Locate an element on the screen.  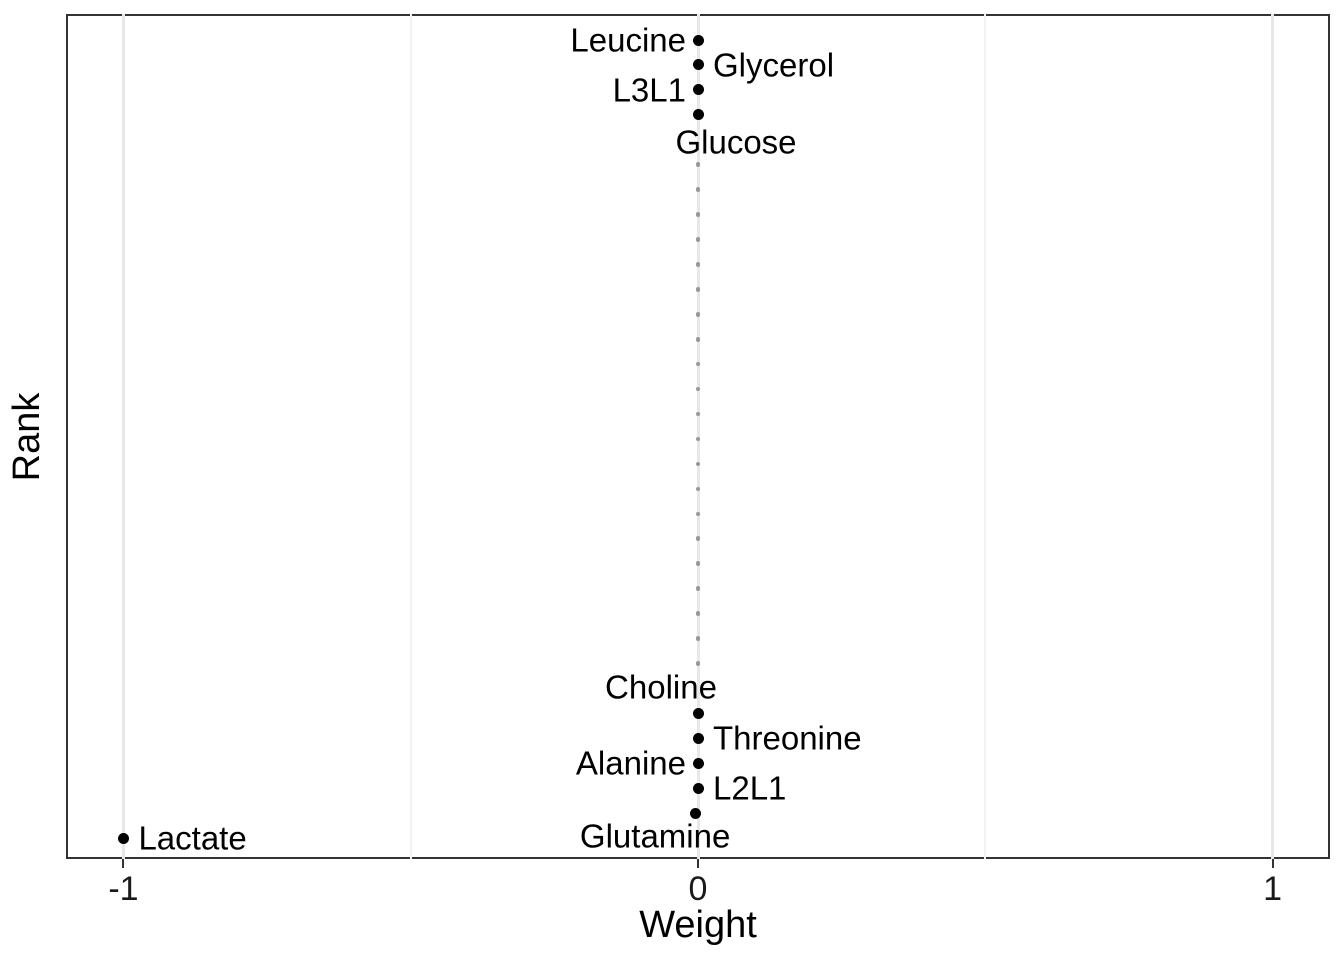
point-label: Alanine is located at coordinates (630, 763).